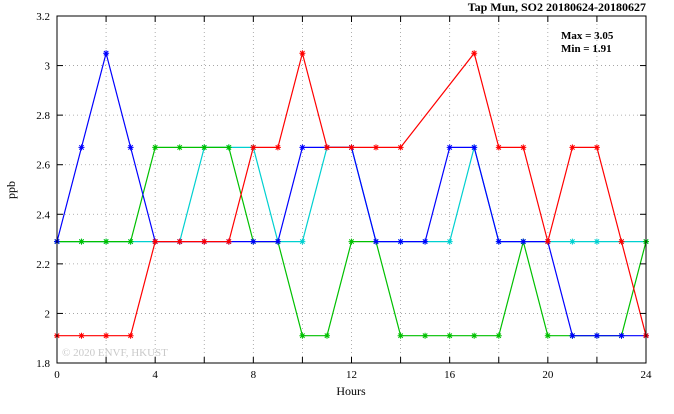  I want to click on y-tick-label: 2.6, so click(43, 166).